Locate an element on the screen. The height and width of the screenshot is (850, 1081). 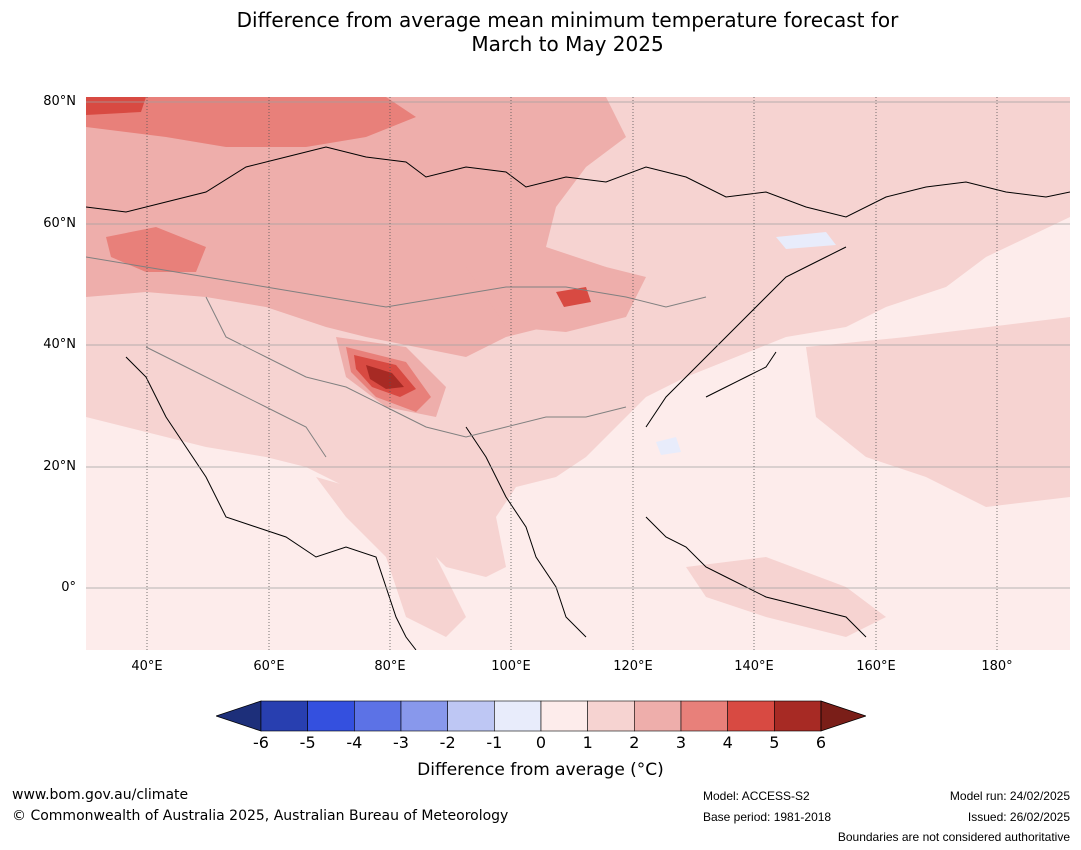
colorbar-tick-label: 4 is located at coordinates (727, 742).